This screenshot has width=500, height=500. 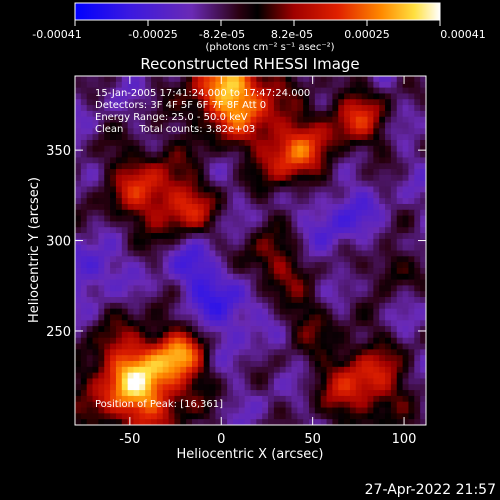 I want to click on x-axis-label: Heliocentric X (arcsec), so click(x=250, y=454).